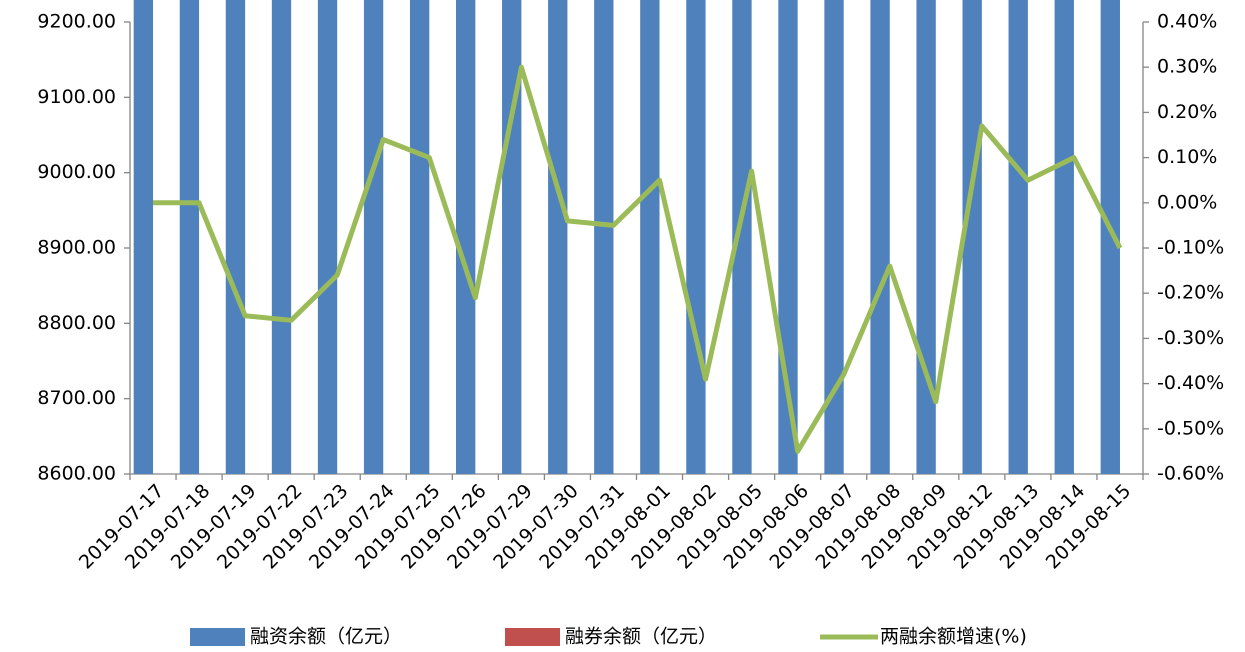 This screenshot has width=1245, height=652. What do you see at coordinates (76, 398) in the screenshot?
I see `y-tick-label: 8700.00` at bounding box center [76, 398].